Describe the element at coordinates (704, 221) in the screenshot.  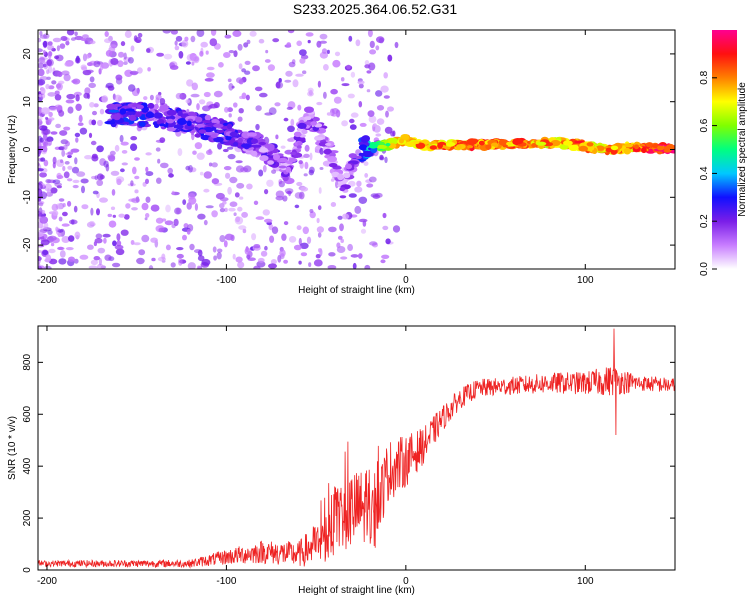
I see `colorbar-tick-label: 0.2` at that location.